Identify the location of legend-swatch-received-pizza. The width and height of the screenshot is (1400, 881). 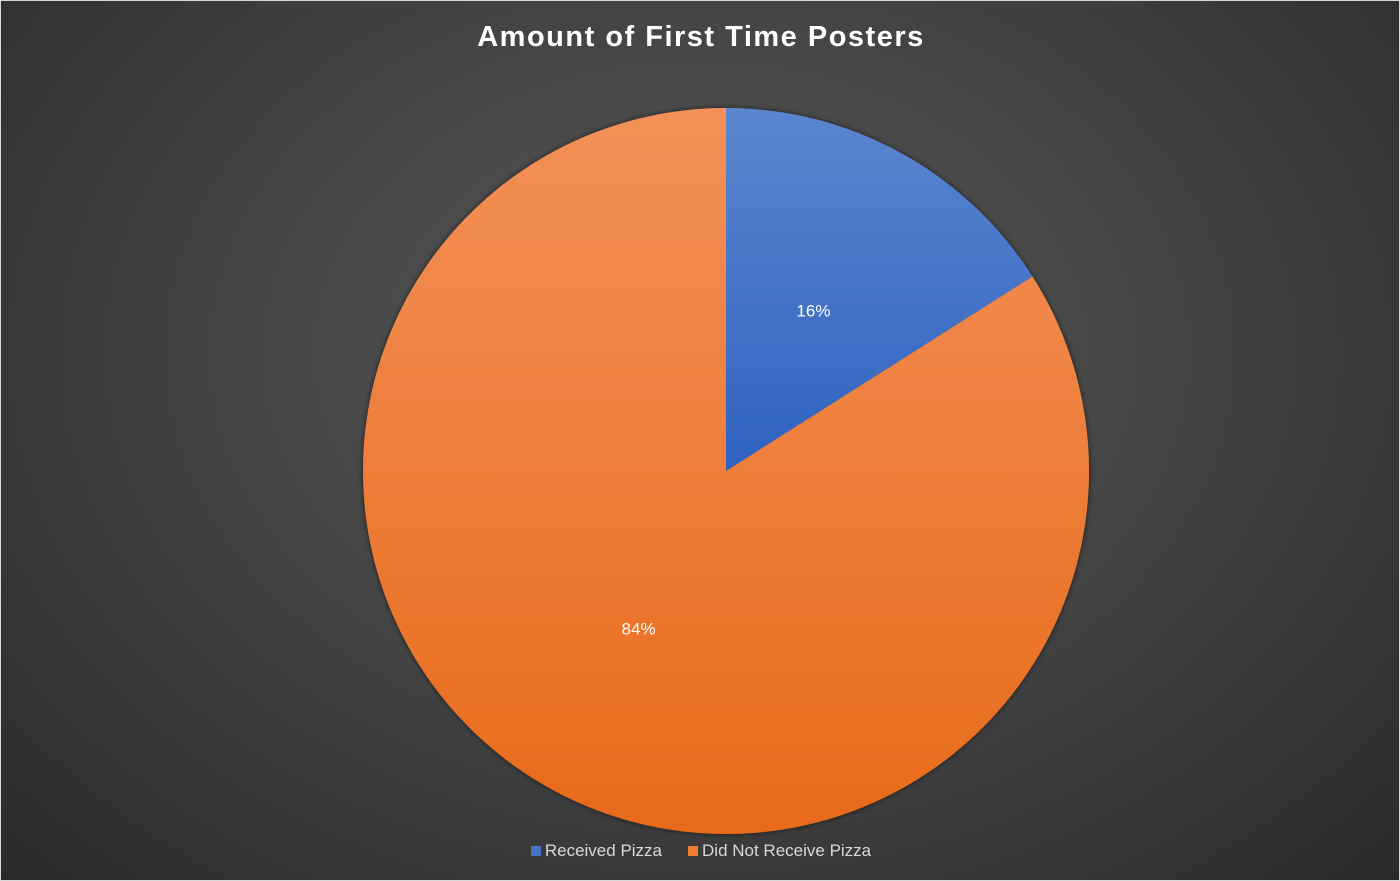
(535, 851).